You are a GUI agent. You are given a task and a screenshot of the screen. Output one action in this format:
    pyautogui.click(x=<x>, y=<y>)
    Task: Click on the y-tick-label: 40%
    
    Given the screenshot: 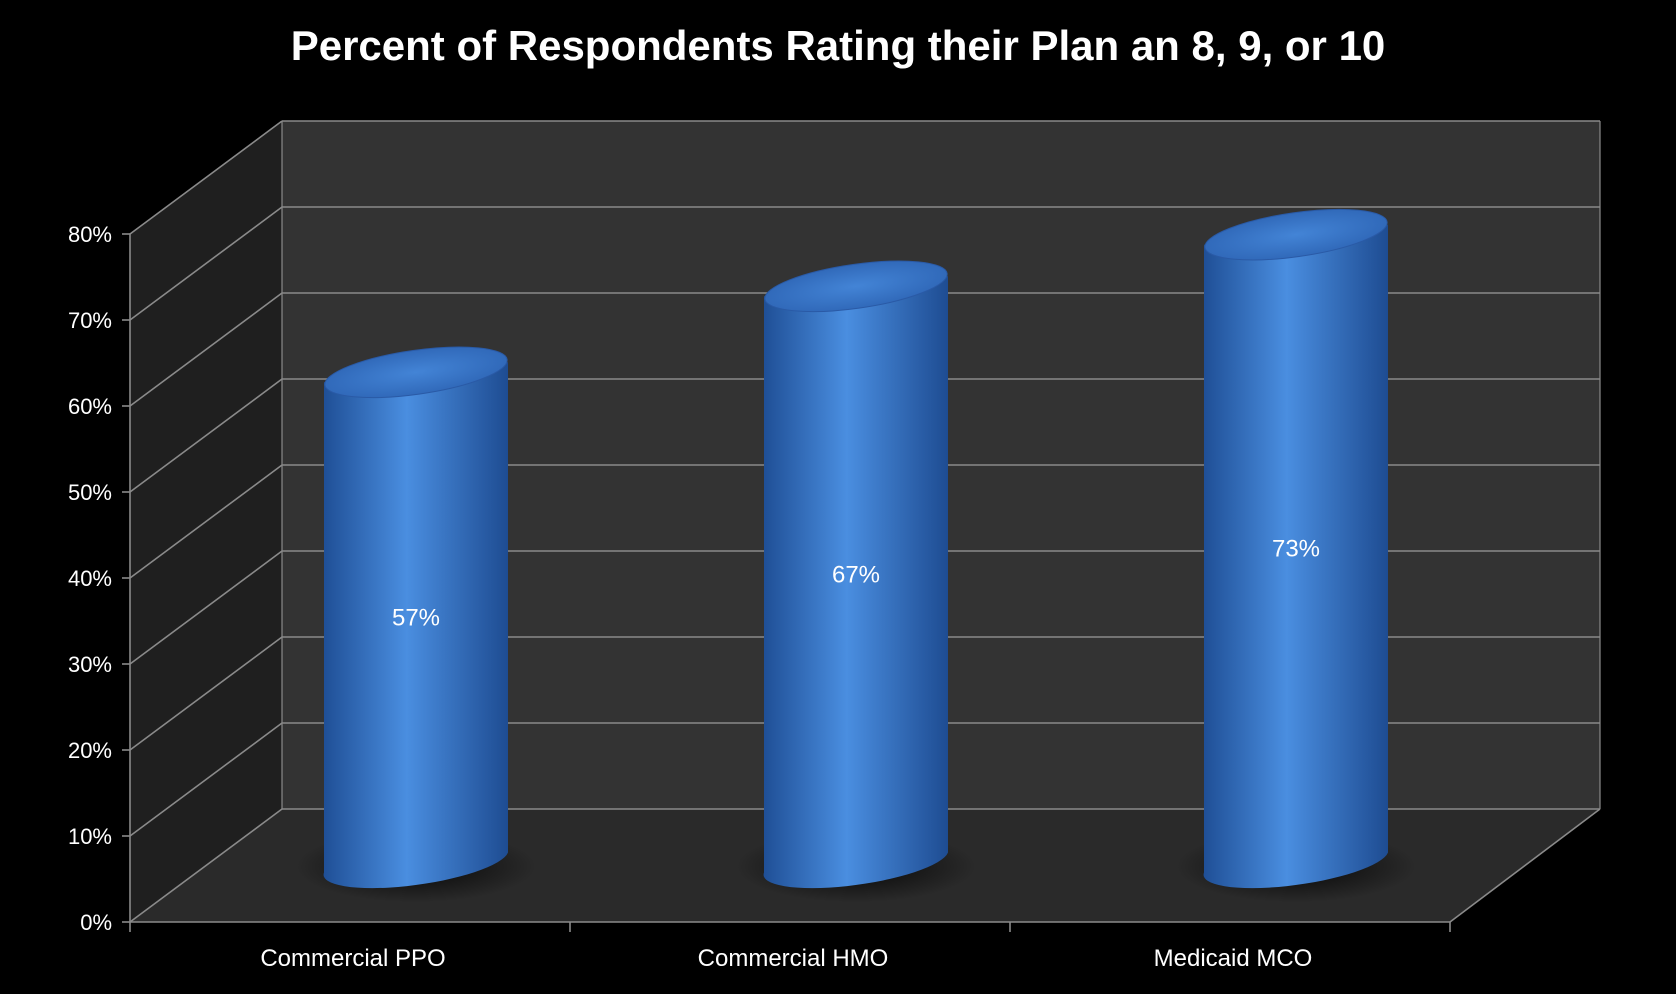 What is the action you would take?
    pyautogui.click(x=90, y=578)
    